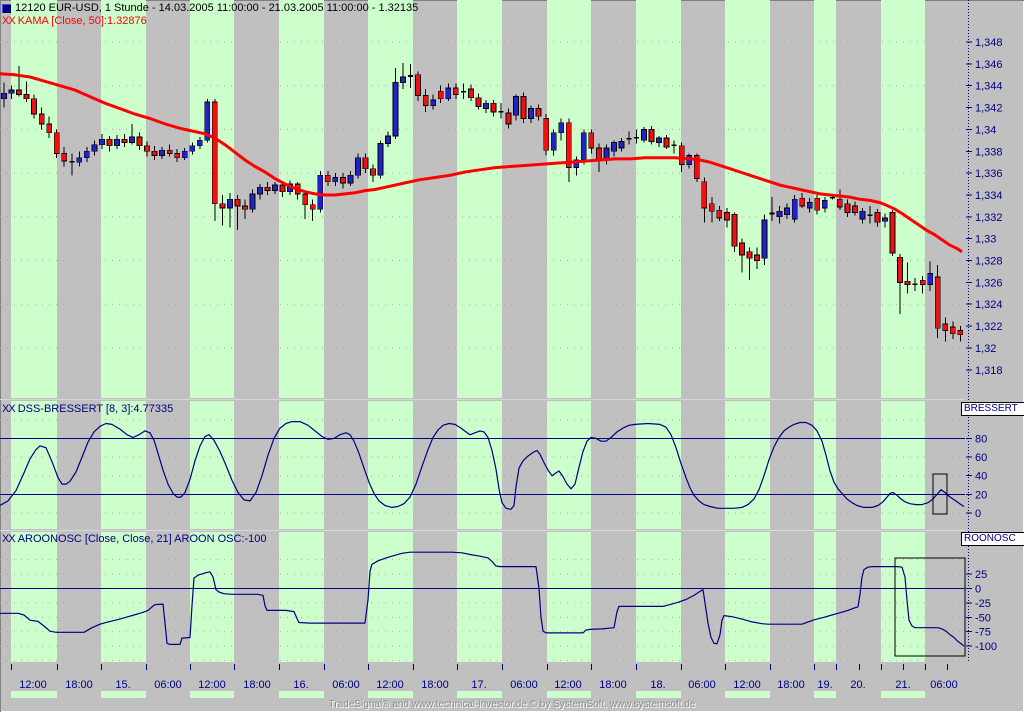  I want to click on tab-dss-bressert: BRESSERT, so click(992, 409).